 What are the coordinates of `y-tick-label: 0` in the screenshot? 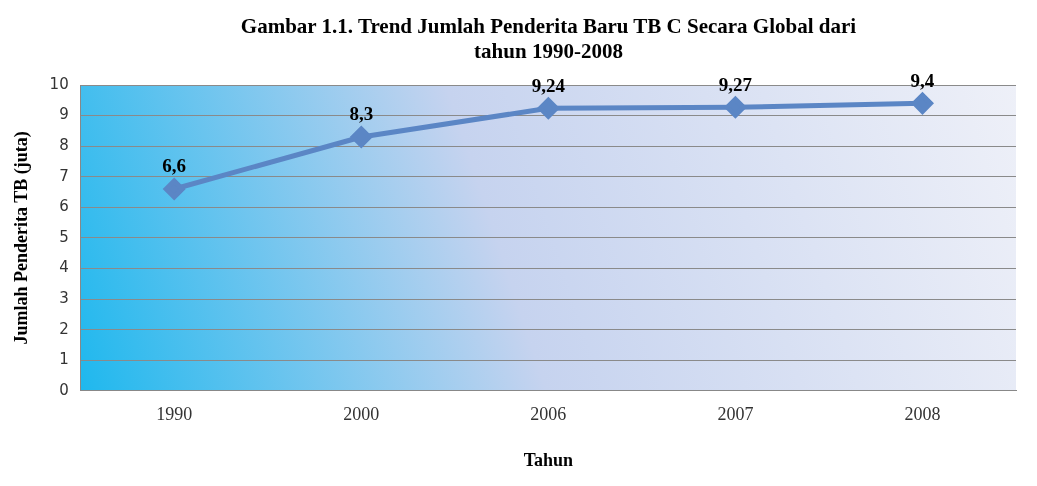 It's located at (64, 389).